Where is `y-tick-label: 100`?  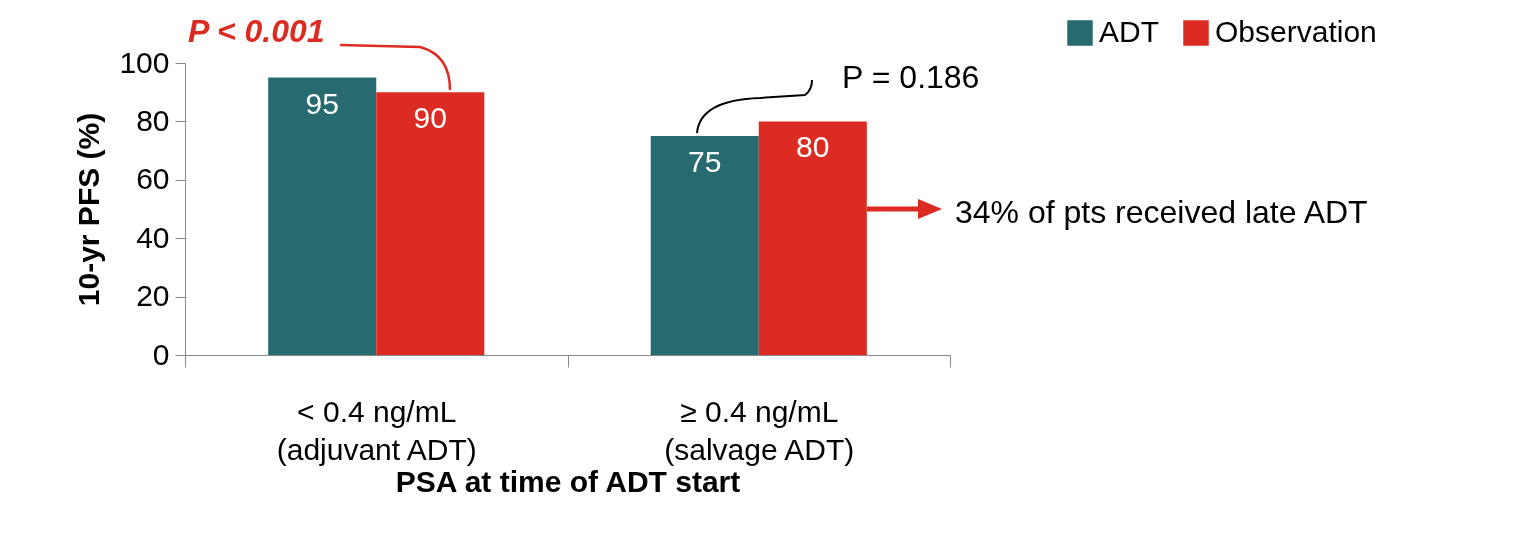 y-tick-label: 100 is located at coordinates (144, 62).